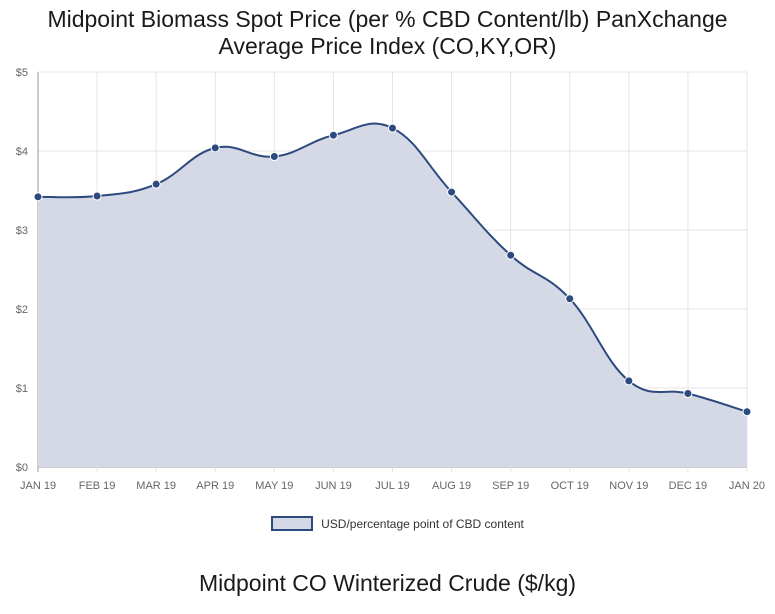 This screenshot has height=614, width=775. Describe the element at coordinates (156, 486) in the screenshot. I see `x-tick-label: MAR 19` at that location.